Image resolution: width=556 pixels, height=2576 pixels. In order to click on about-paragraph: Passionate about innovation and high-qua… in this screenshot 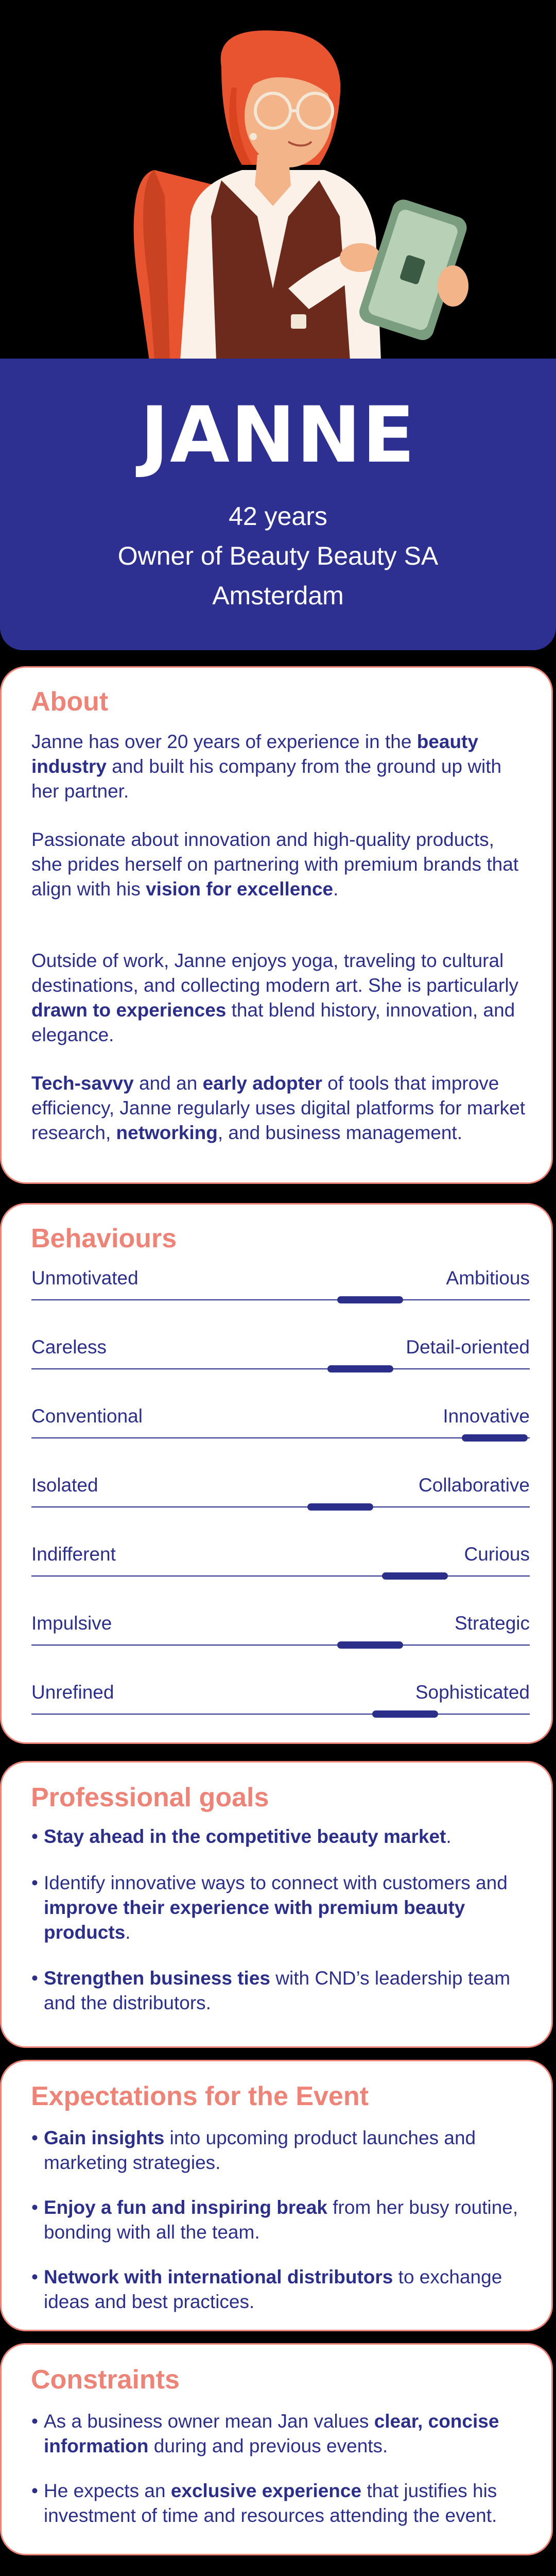, I will do `click(278, 864)`.